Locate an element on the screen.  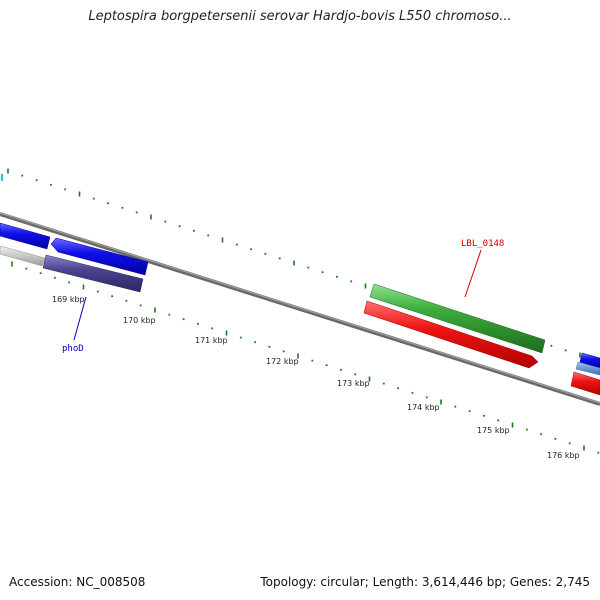
tick-label: 173 kbp is located at coordinates (353, 383).